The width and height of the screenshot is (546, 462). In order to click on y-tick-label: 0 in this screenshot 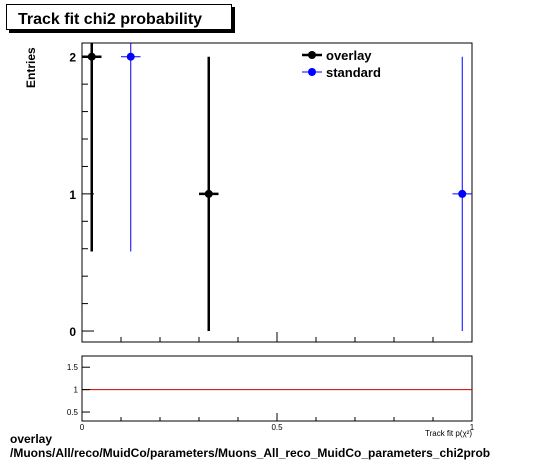, I will do `click(72, 332)`.